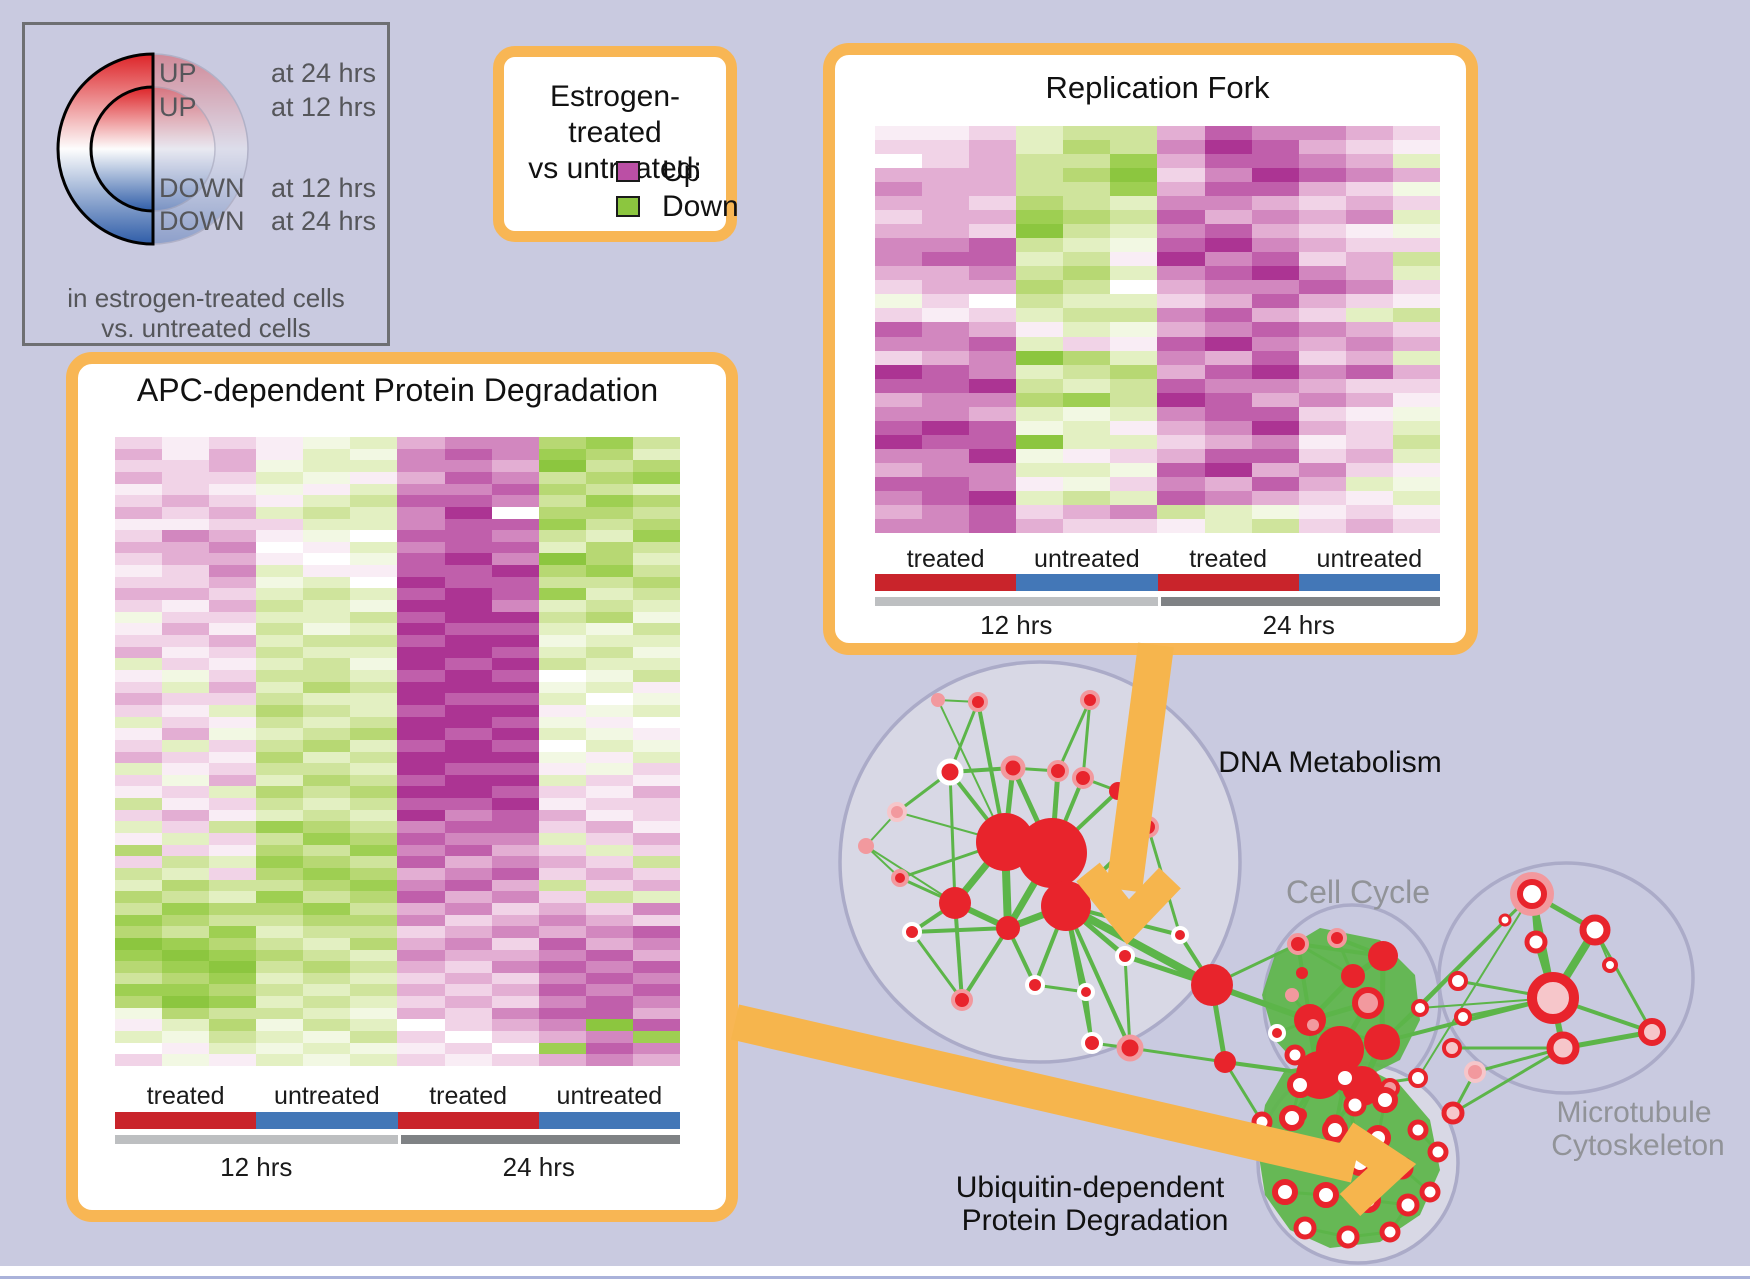  Describe the element at coordinates (875, 1277) in the screenshot. I see `bottom-edge-line` at that location.